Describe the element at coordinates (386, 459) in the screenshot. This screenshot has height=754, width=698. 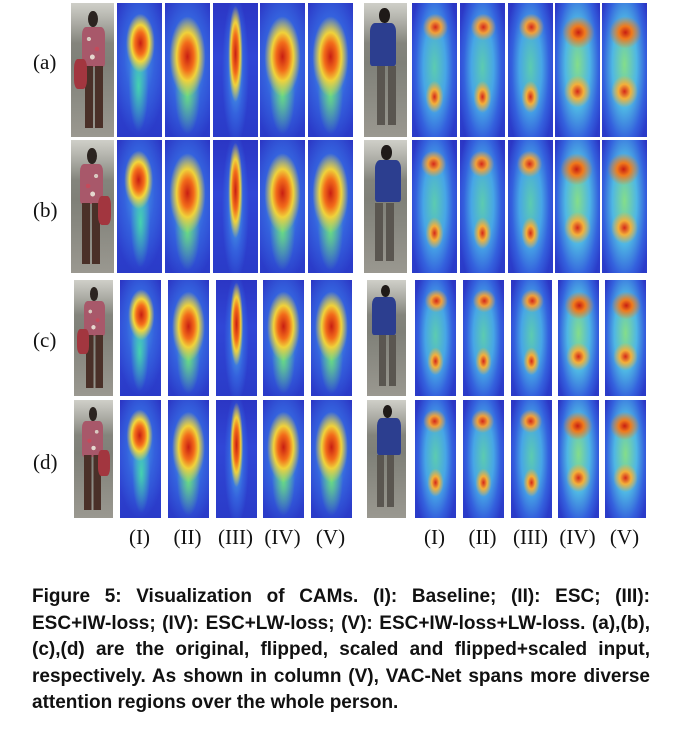
I see `input-photo-group2-row-d` at that location.